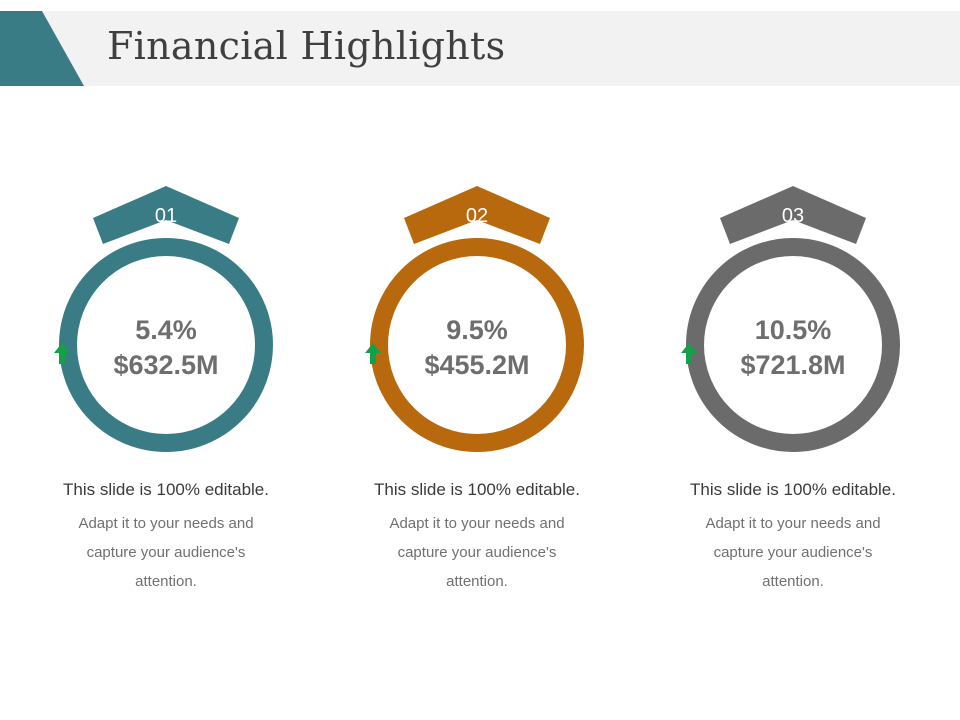 This screenshot has height=720, width=960. I want to click on amount-value: $721.8M, so click(793, 365).